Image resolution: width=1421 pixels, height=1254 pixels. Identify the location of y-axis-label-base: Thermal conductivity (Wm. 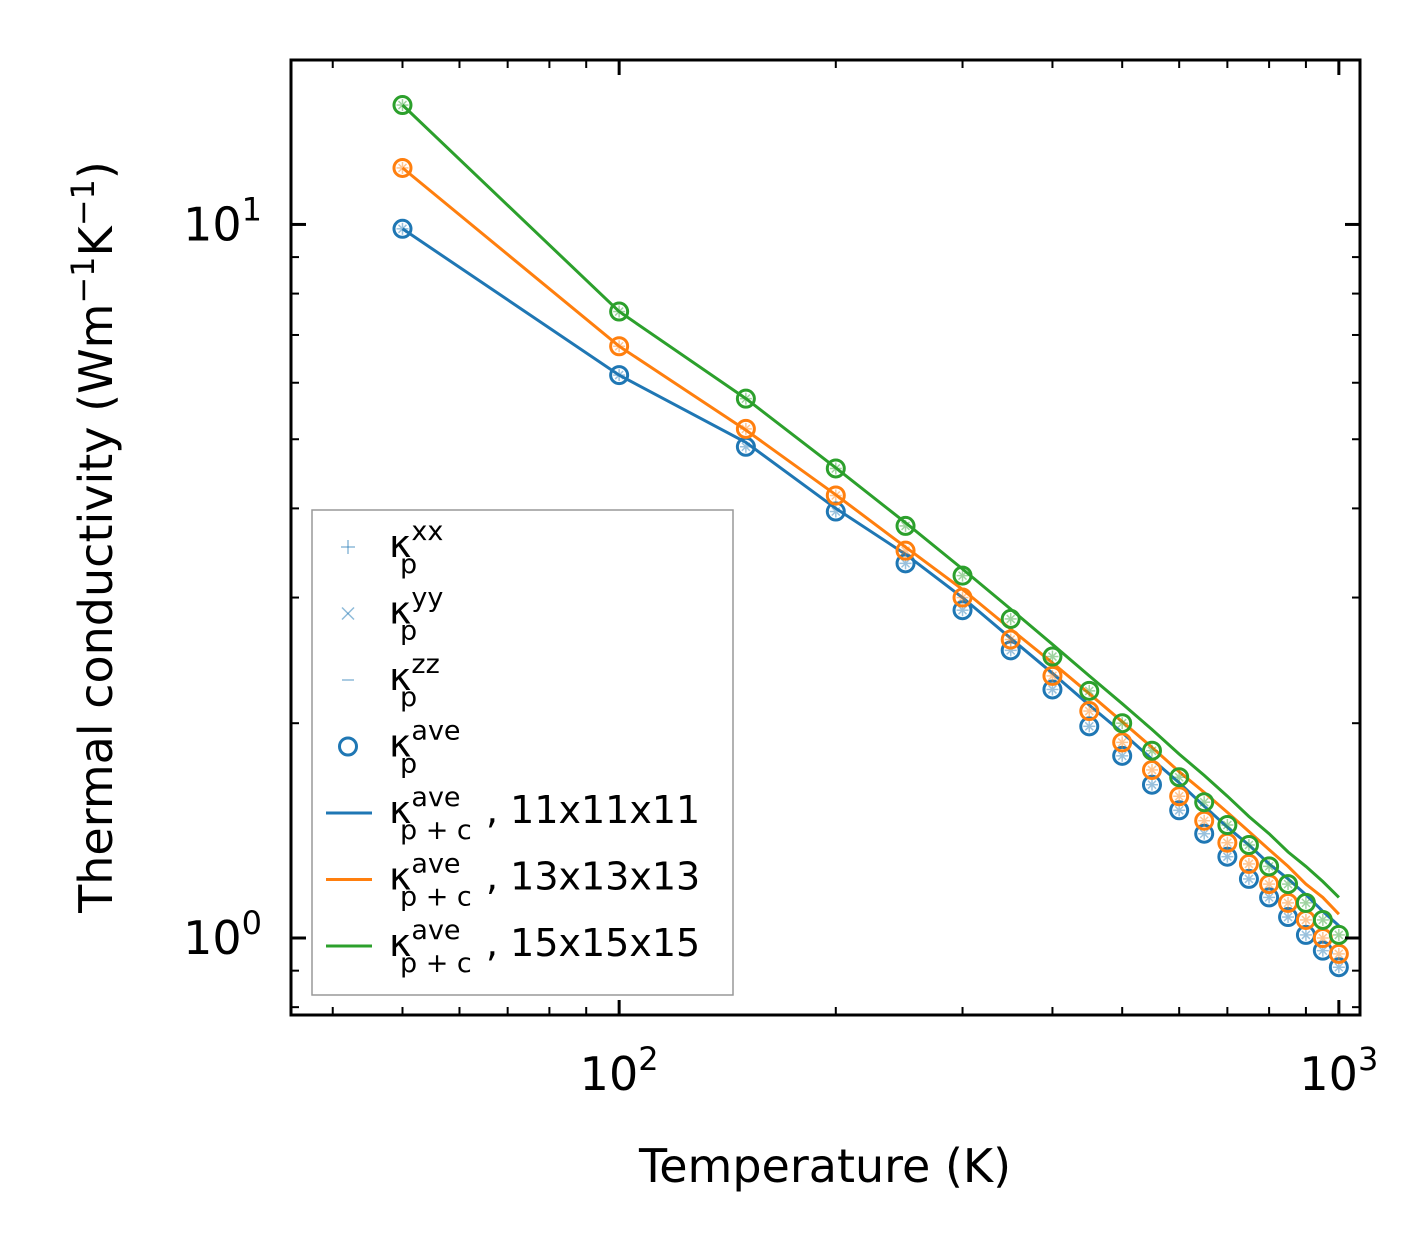
(96, 609).